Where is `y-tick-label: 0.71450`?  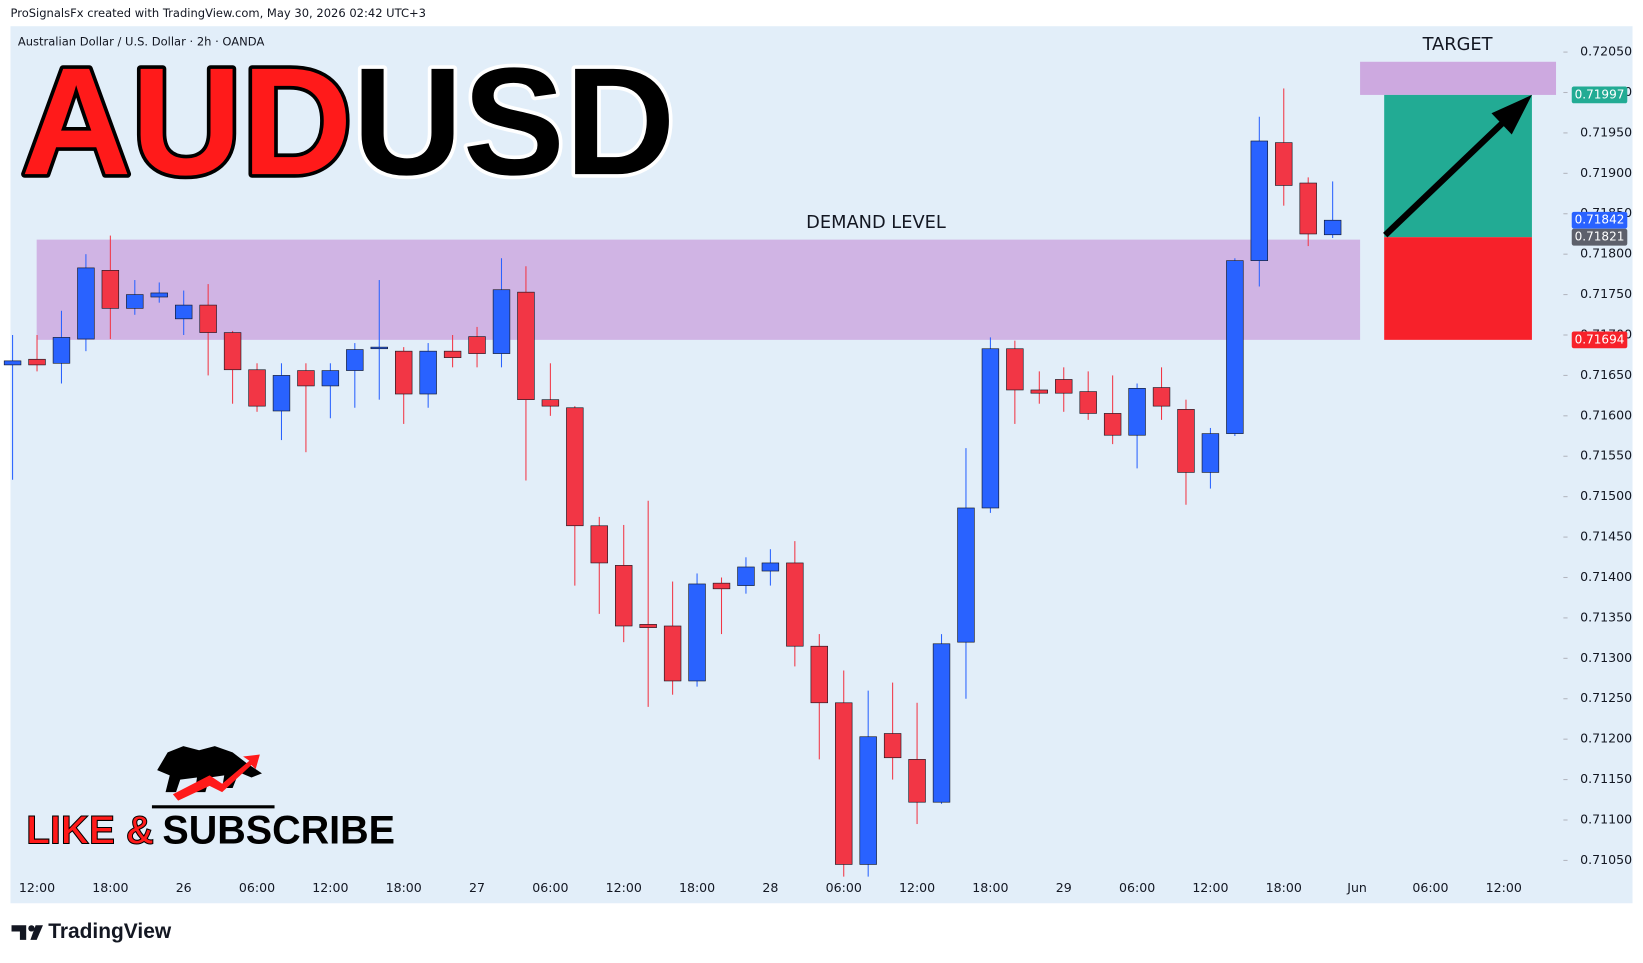 y-tick-label: 0.71450 is located at coordinates (1606, 536).